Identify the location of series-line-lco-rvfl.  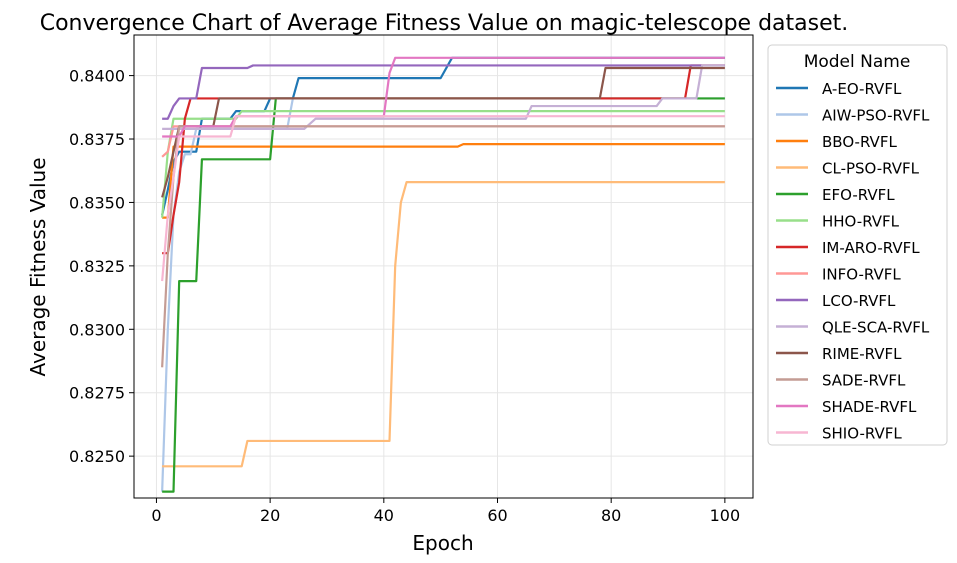
(443, 92).